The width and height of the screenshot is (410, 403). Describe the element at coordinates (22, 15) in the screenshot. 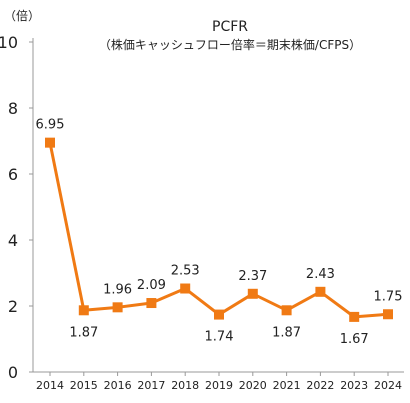

I see `y-axis-unit-label: （倍）` at that location.